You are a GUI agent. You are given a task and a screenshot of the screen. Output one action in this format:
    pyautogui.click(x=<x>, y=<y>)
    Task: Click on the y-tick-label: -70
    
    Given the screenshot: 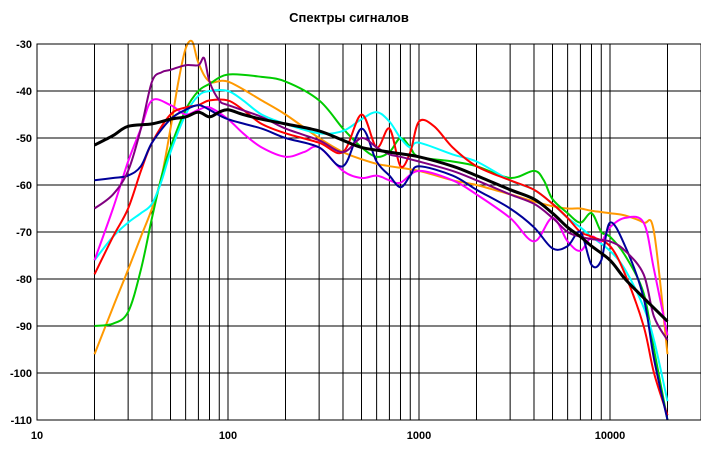 What is the action you would take?
    pyautogui.click(x=24, y=233)
    